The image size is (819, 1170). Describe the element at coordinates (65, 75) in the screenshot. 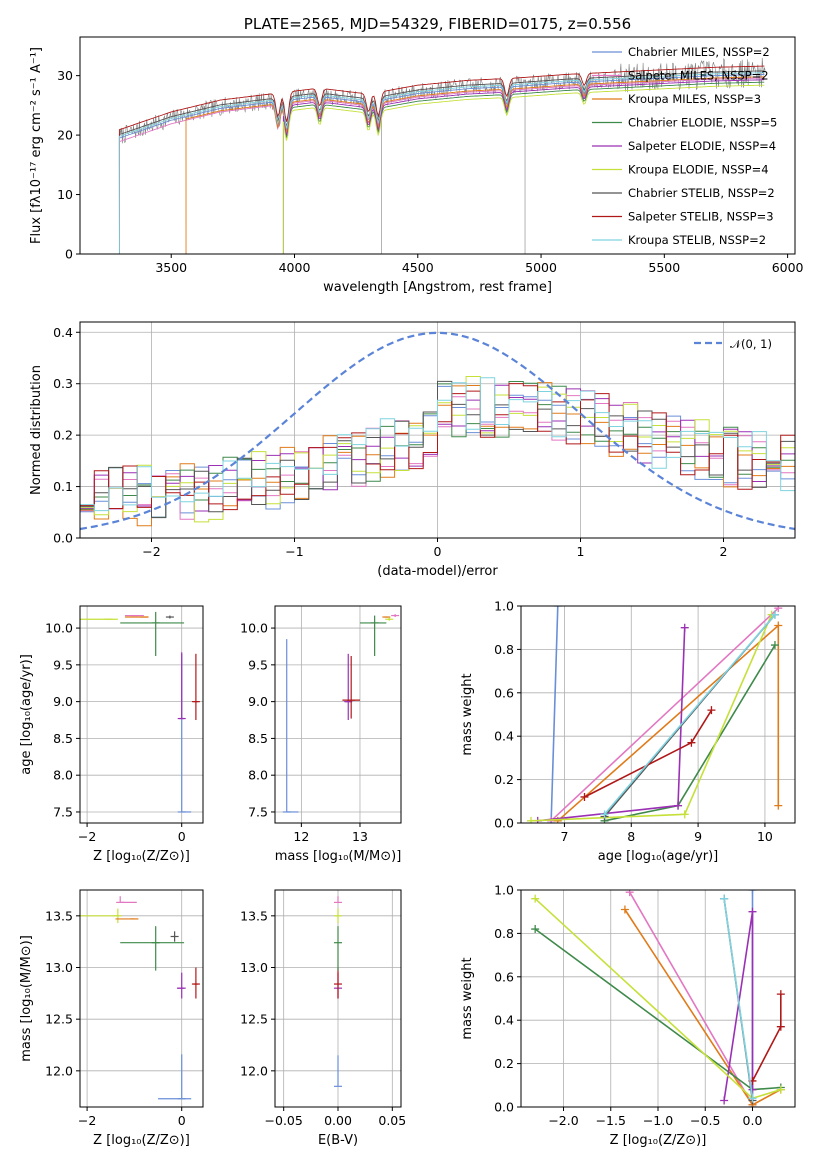

I see `y-tick-label: 30` at that location.